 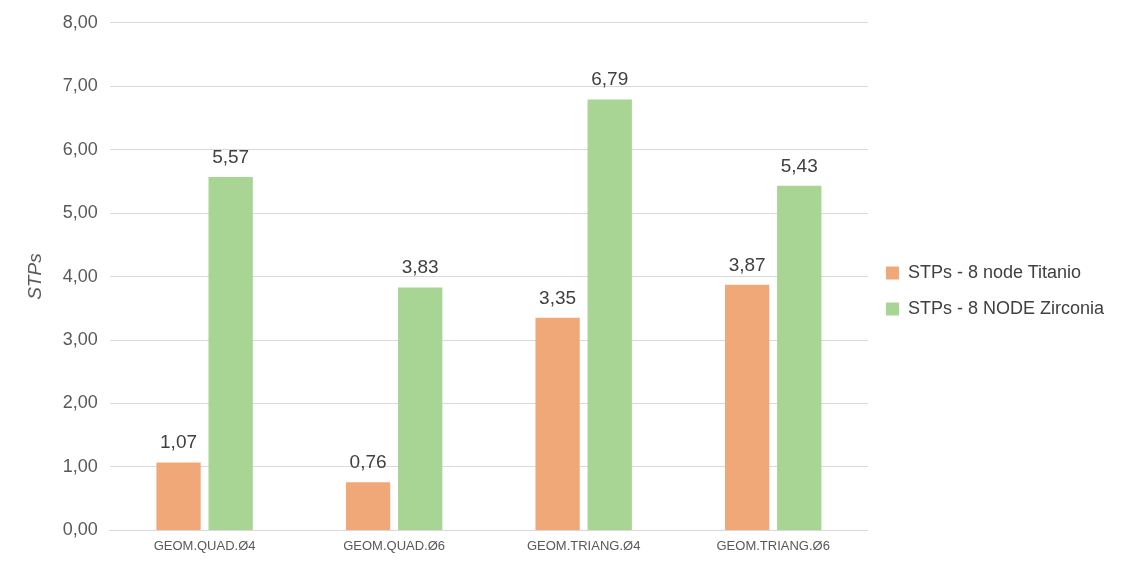 I want to click on y-tick-label: 8,00, so click(x=80, y=21).